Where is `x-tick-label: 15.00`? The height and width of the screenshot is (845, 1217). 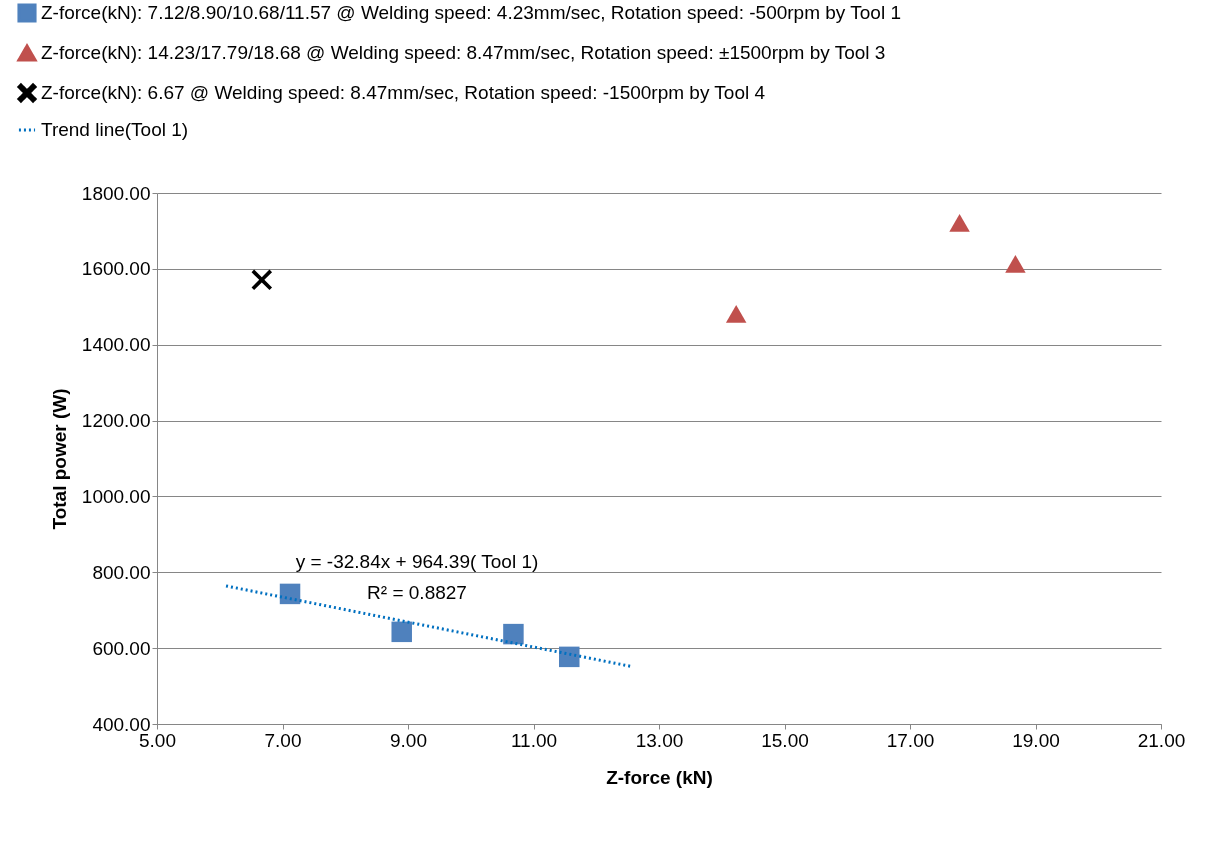 x-tick-label: 15.00 is located at coordinates (785, 740).